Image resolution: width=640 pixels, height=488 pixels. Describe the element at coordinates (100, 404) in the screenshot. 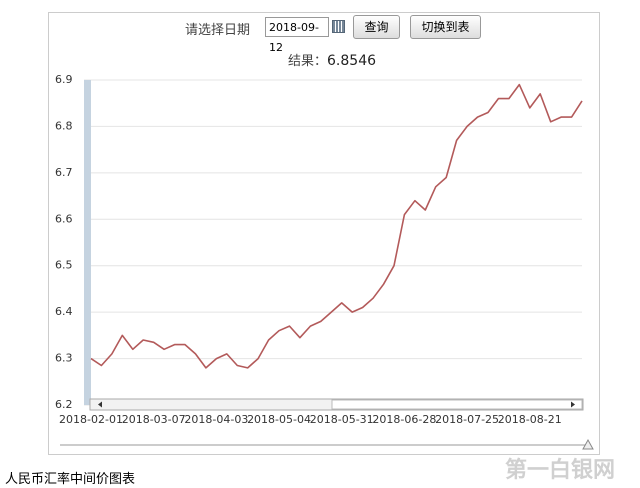

I see `scroll-left` at that location.